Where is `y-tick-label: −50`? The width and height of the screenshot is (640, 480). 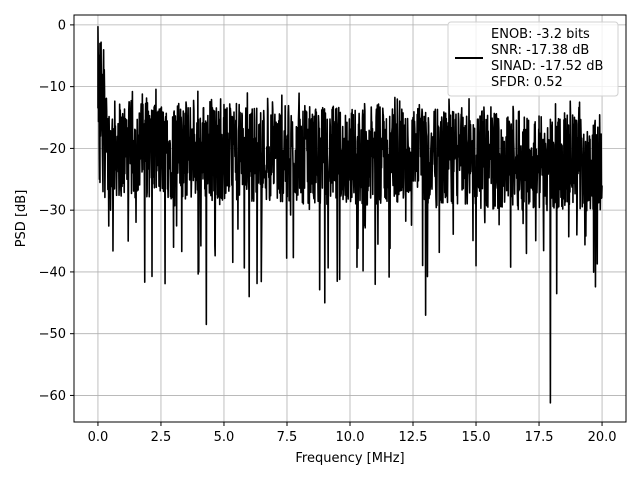
y-tick-label: −50 is located at coordinates (52, 334).